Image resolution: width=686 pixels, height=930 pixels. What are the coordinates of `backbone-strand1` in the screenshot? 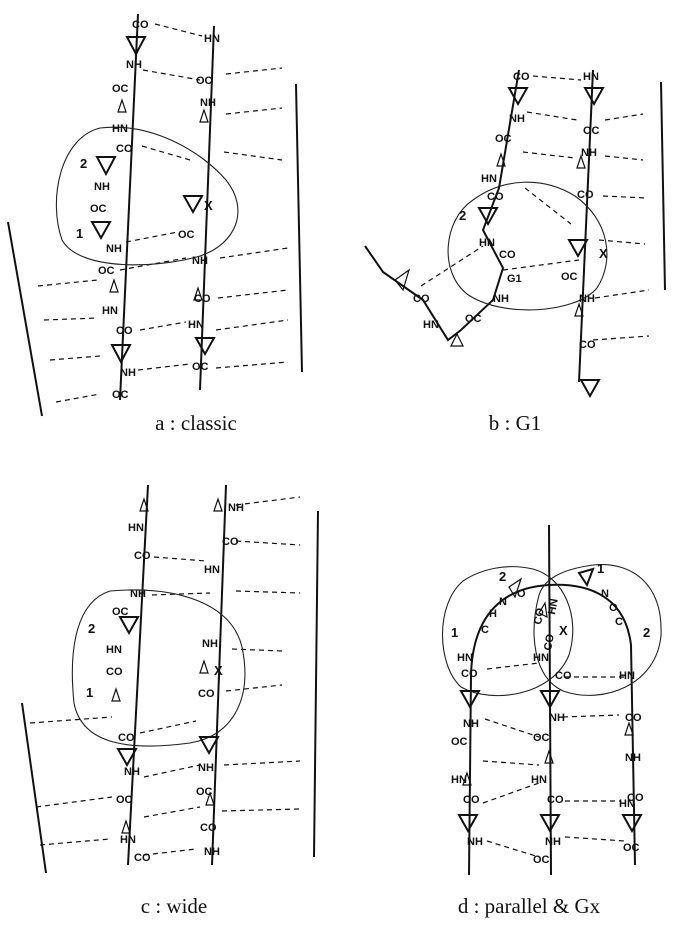 It's located at (470, 775).